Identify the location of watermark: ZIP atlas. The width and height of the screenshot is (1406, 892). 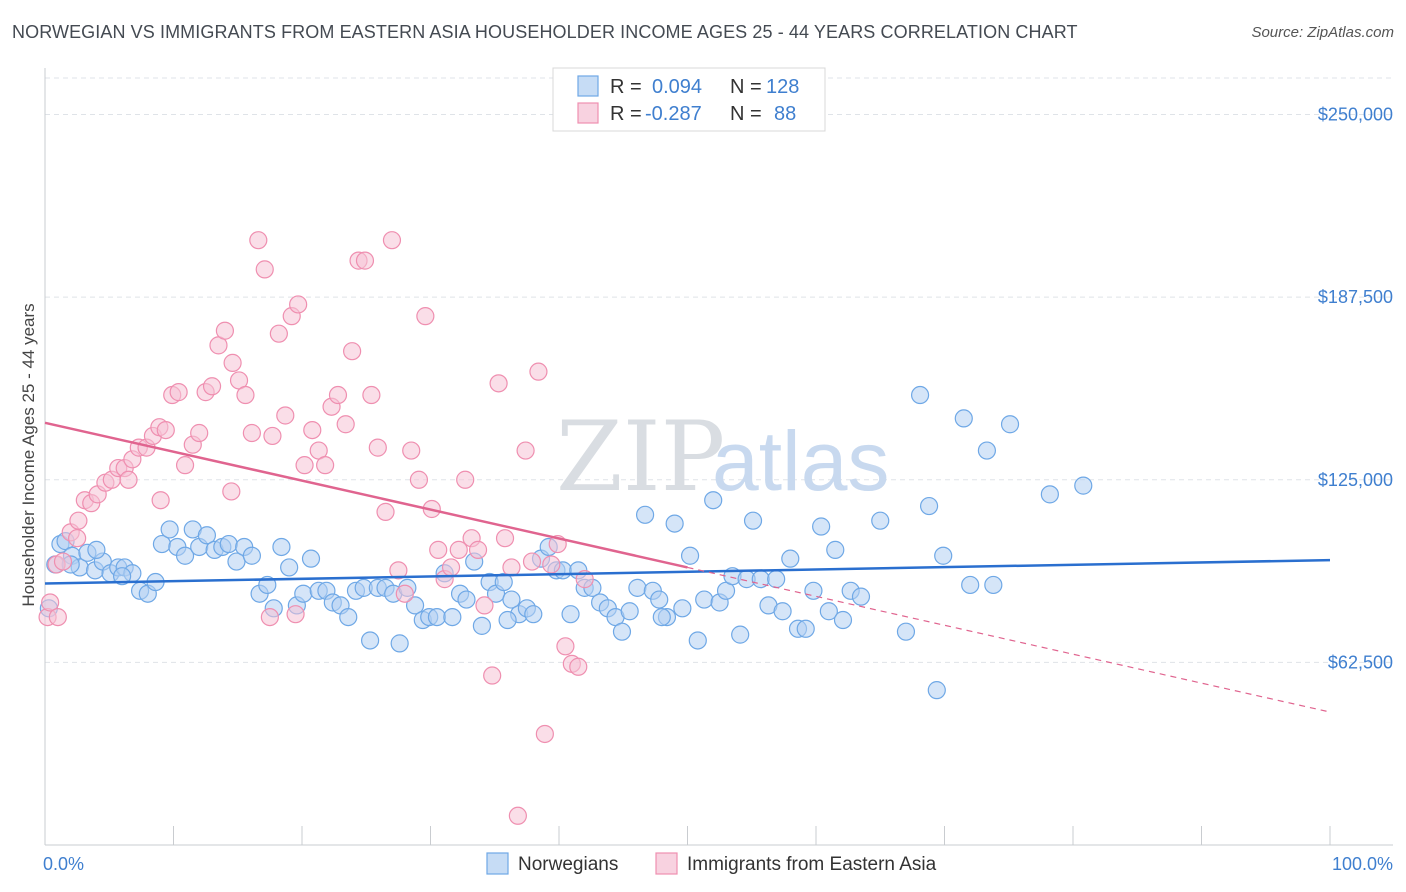
(722, 457).